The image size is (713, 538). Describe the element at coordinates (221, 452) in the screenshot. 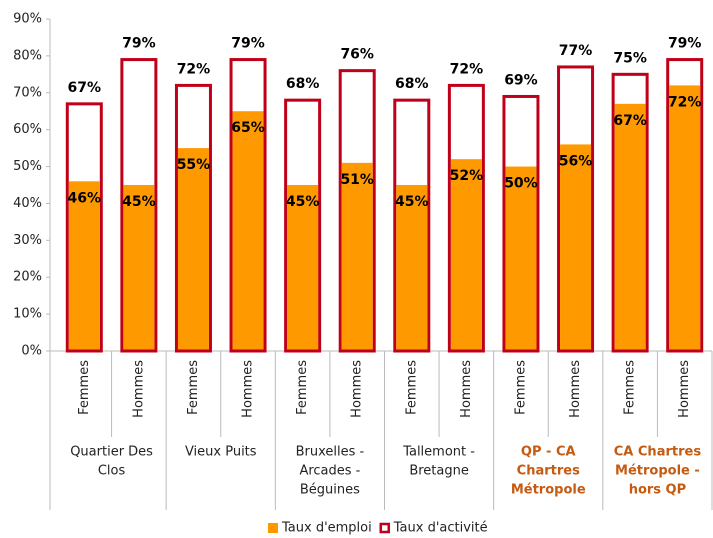

I see `group-label: Vieux Puits` at that location.